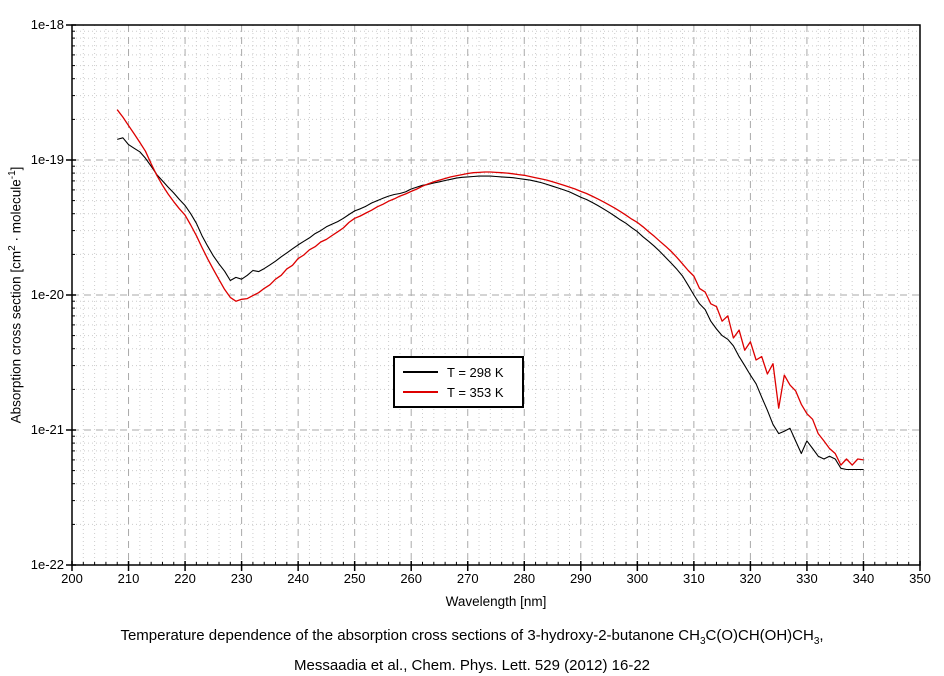 Image resolution: width=944 pixels, height=676 pixels. I want to click on x-tick-label: 350, so click(920, 578).